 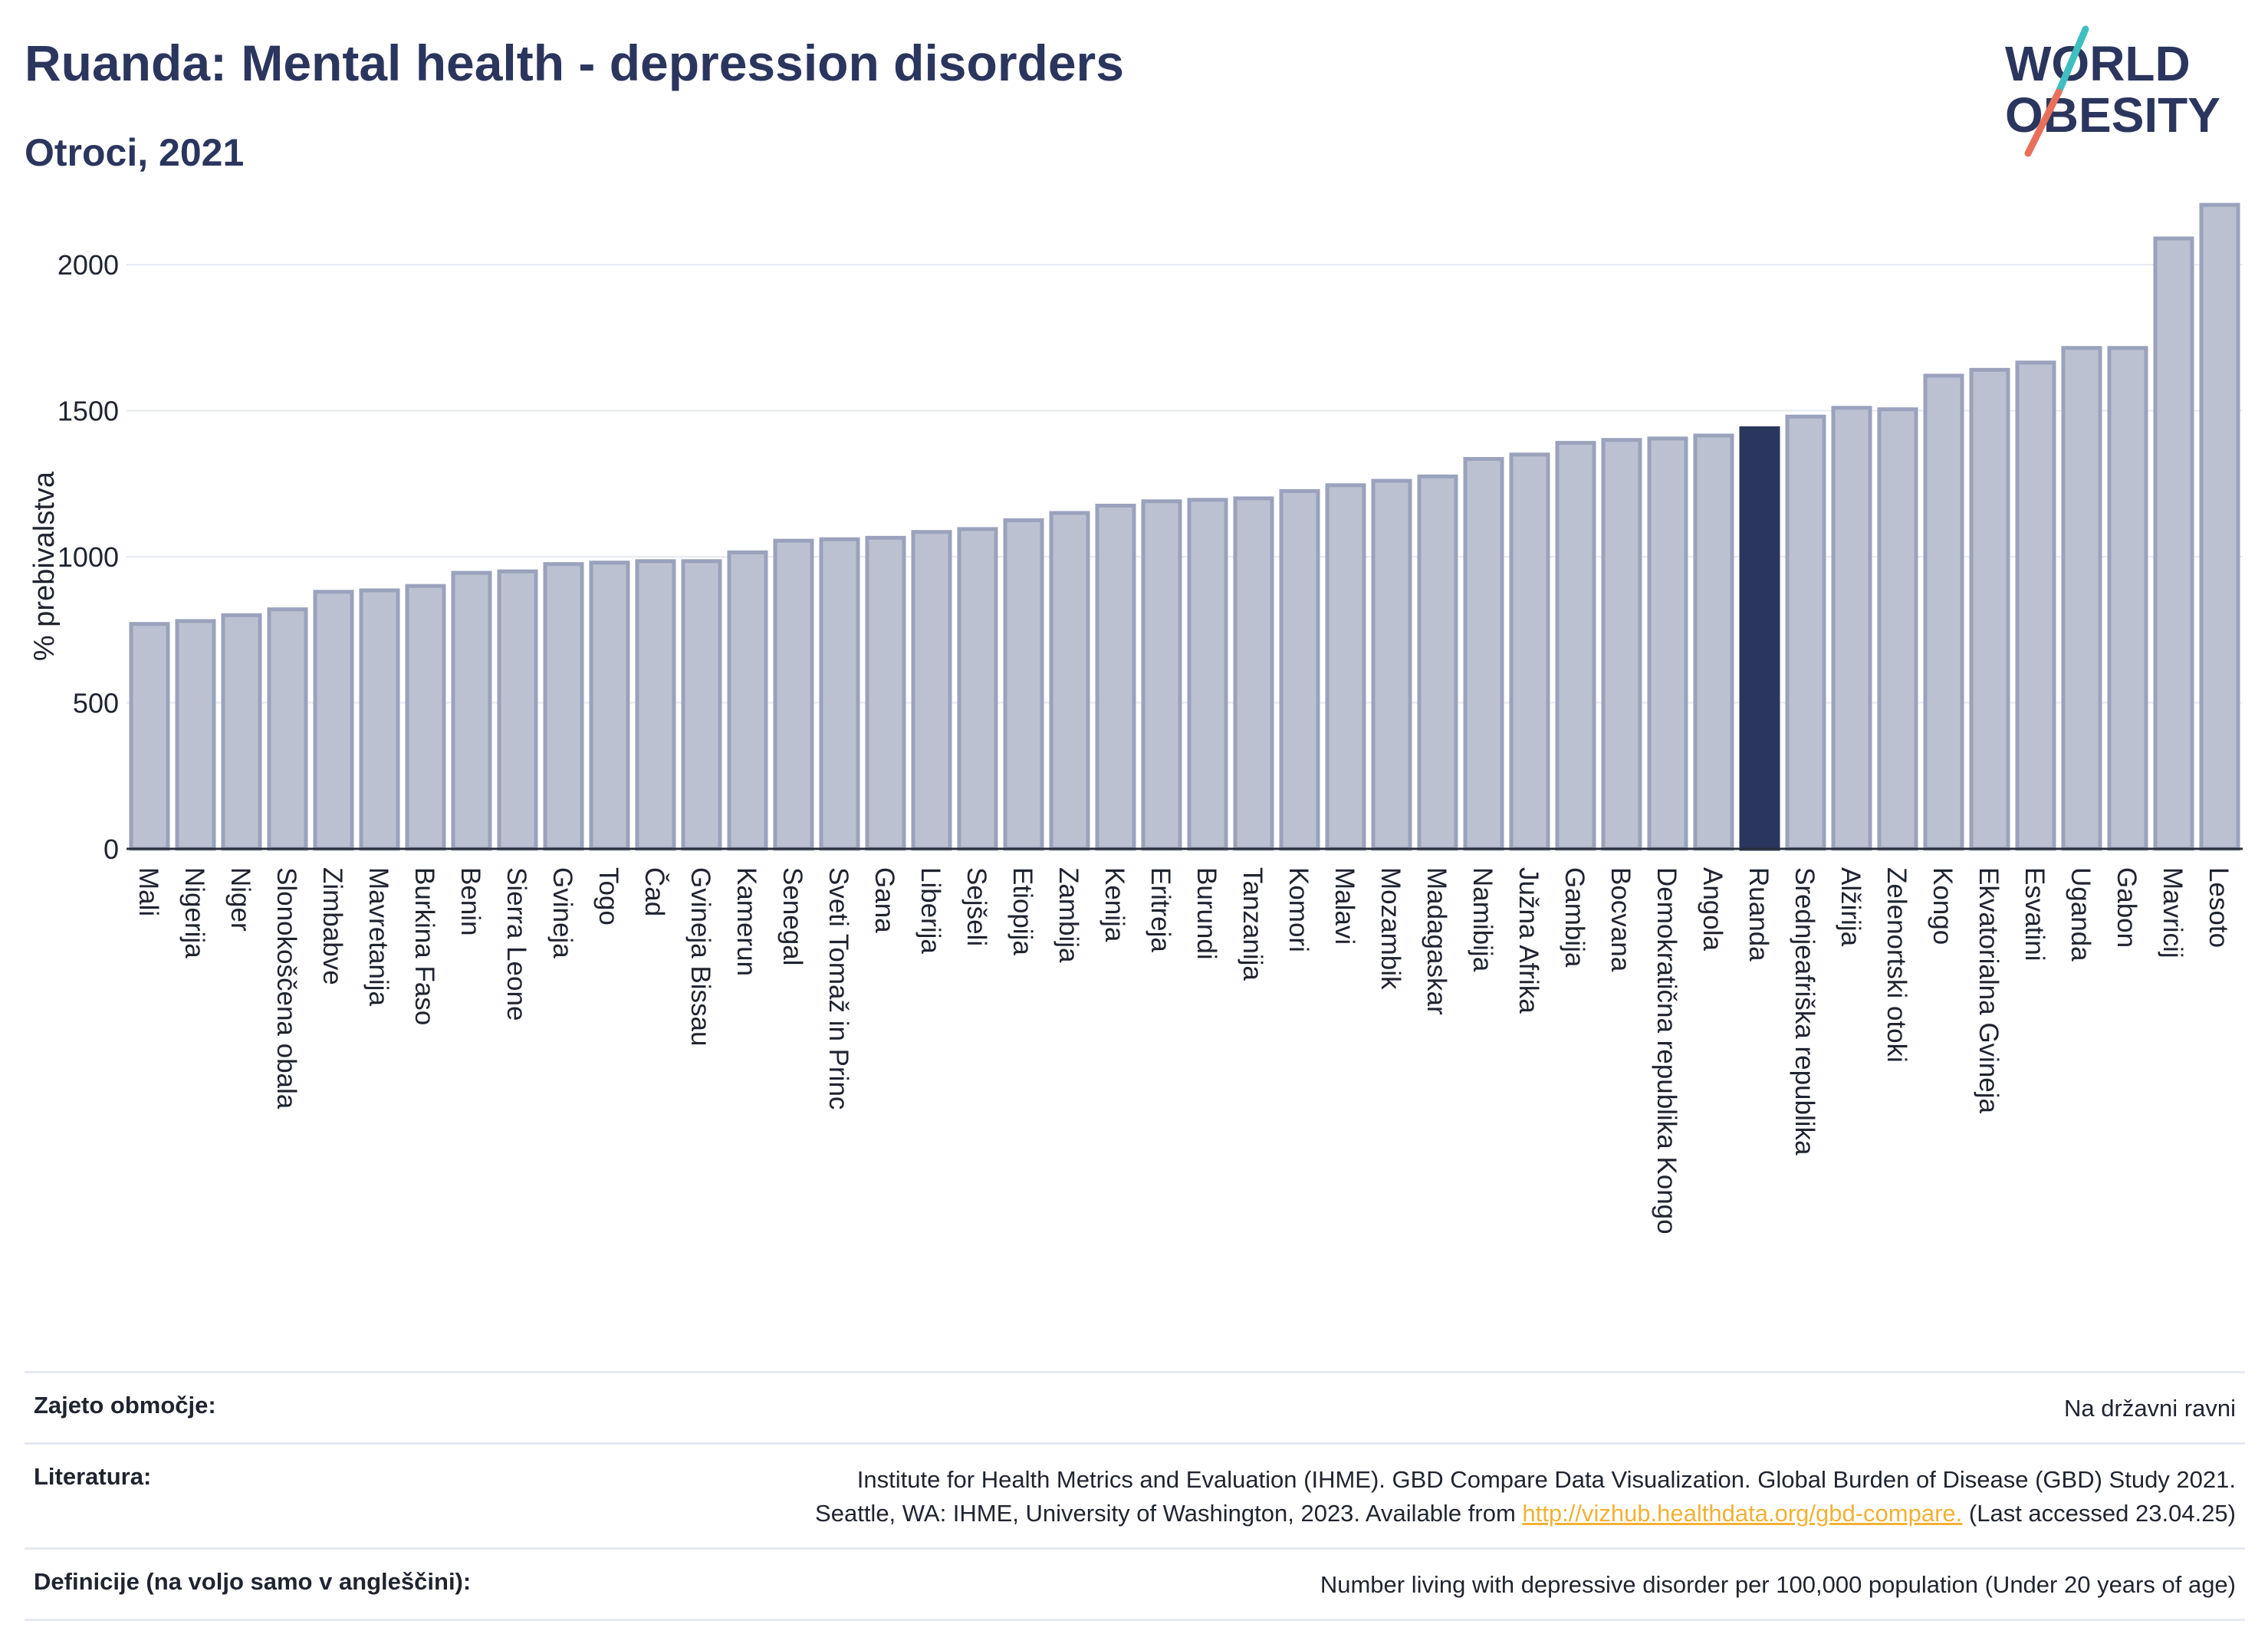 What do you see at coordinates (88, 411) in the screenshot?
I see `y-tick-label: 1500` at bounding box center [88, 411].